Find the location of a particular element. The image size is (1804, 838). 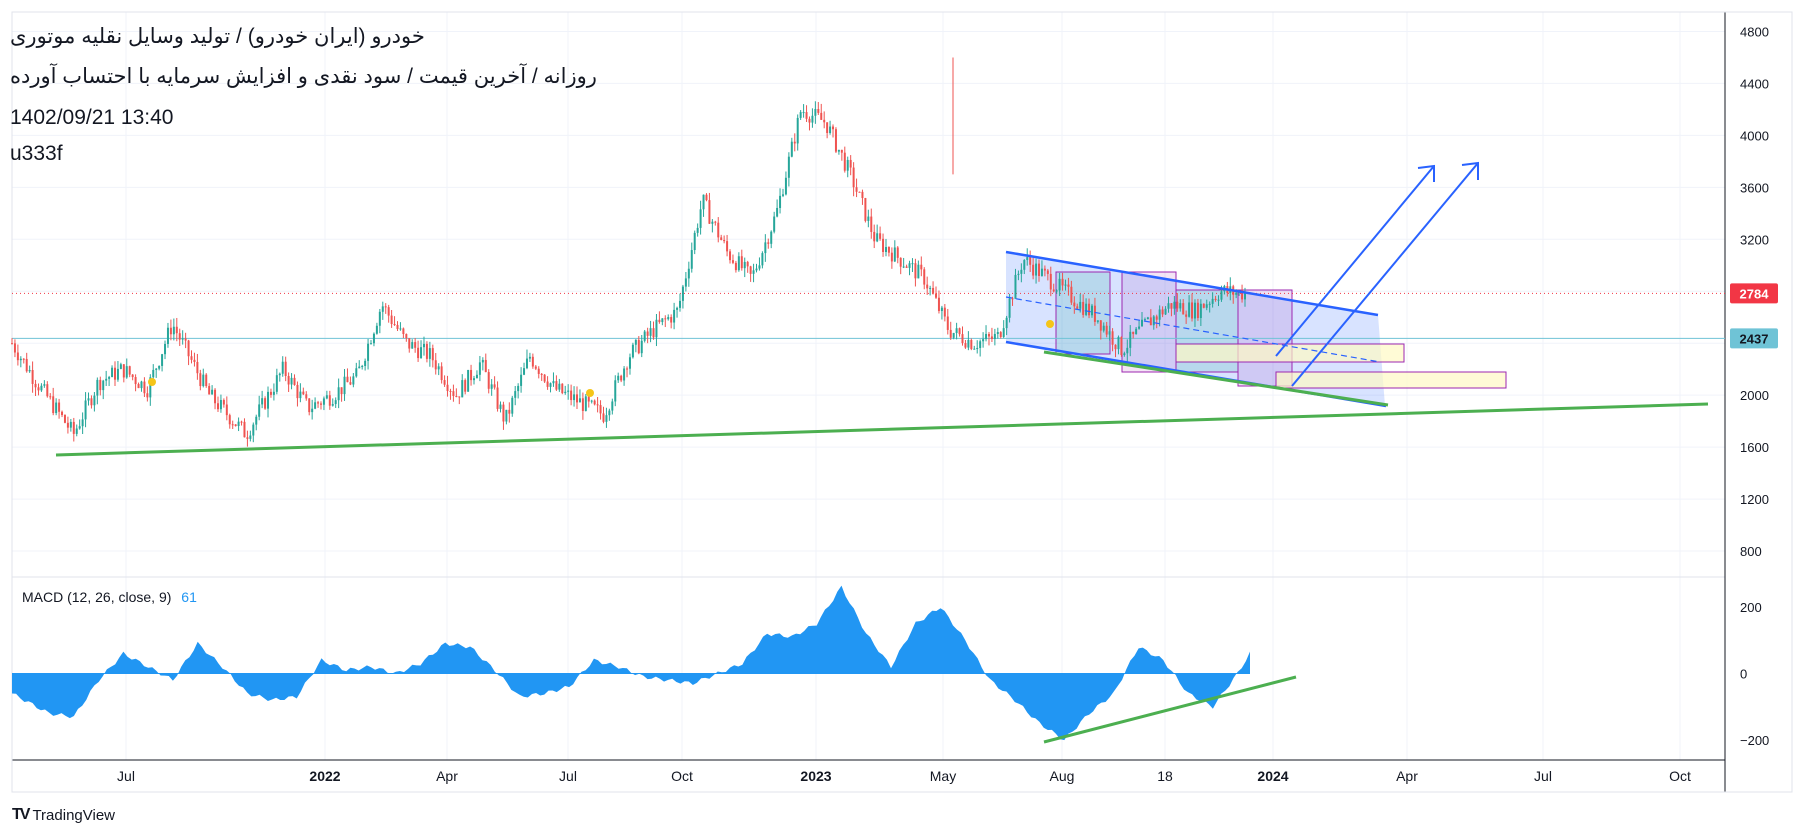

macd-tick-label: 0 is located at coordinates (1743, 673).